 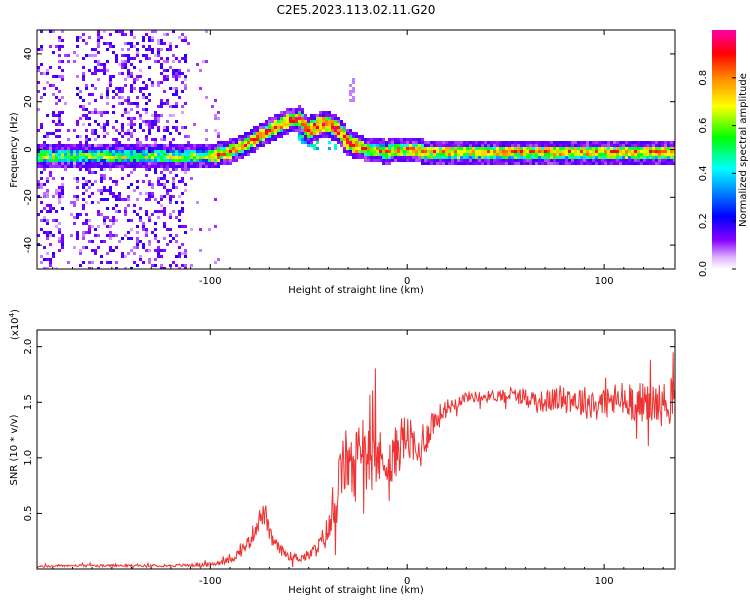 What do you see at coordinates (703, 173) in the screenshot?
I see `colorbar-tick-label: 0.4` at bounding box center [703, 173].